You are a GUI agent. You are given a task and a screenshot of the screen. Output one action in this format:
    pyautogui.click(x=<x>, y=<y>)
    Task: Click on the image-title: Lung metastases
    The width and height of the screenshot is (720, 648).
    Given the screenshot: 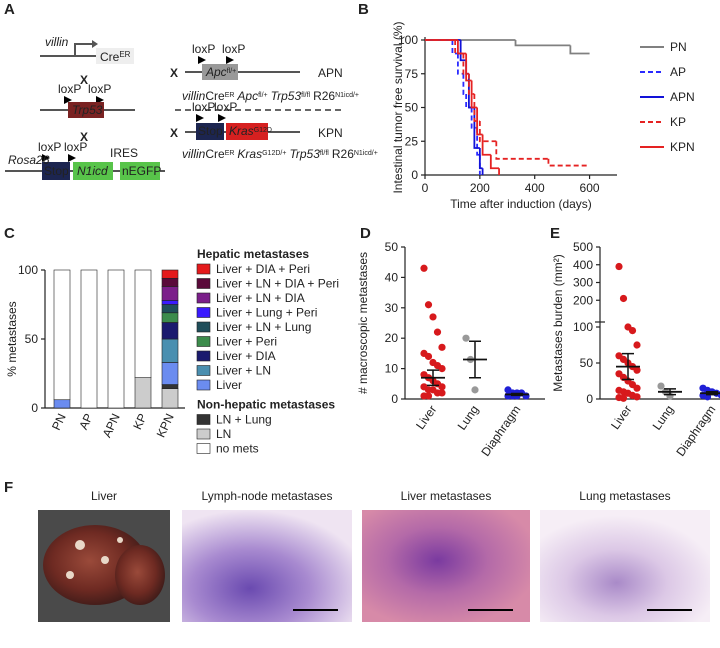 What is the action you would take?
    pyautogui.click(x=624, y=496)
    